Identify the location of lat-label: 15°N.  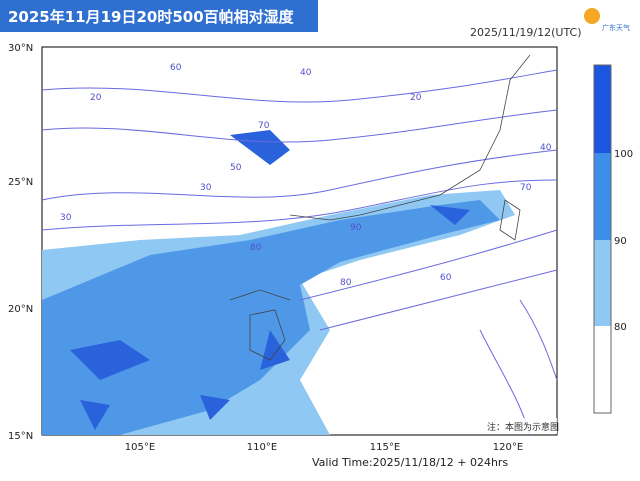
(20, 436).